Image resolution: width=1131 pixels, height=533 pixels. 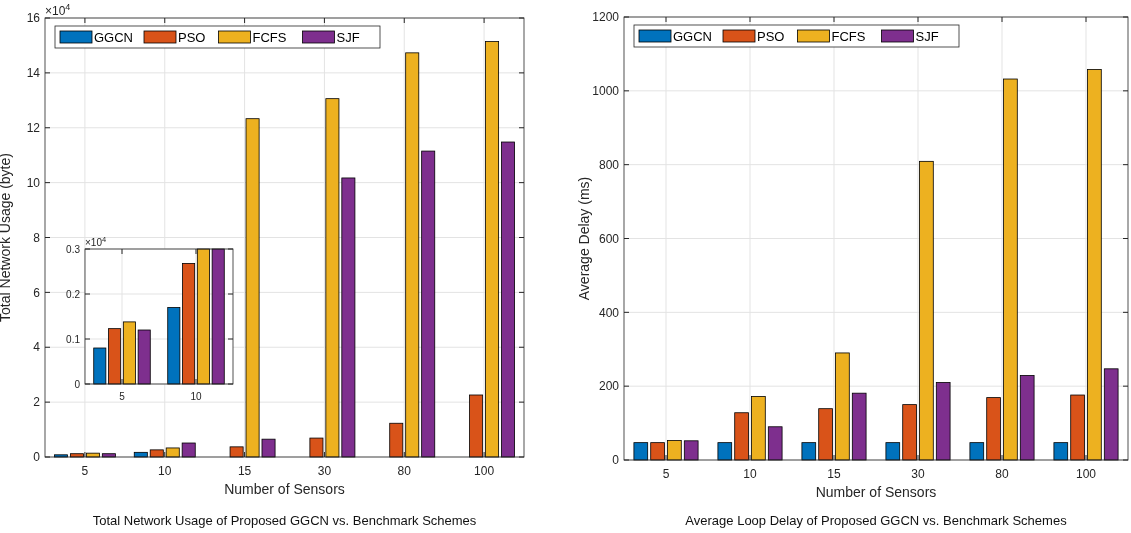 I want to click on y-tick-label: 1000, so click(x=606, y=91).